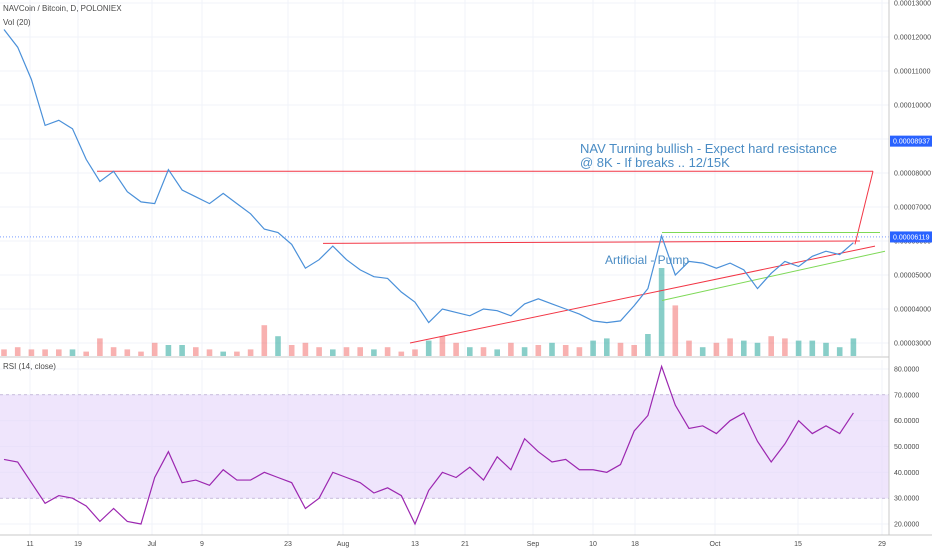  What do you see at coordinates (912, 4) in the screenshot?
I see `price-tick-label: 0.00013000` at bounding box center [912, 4].